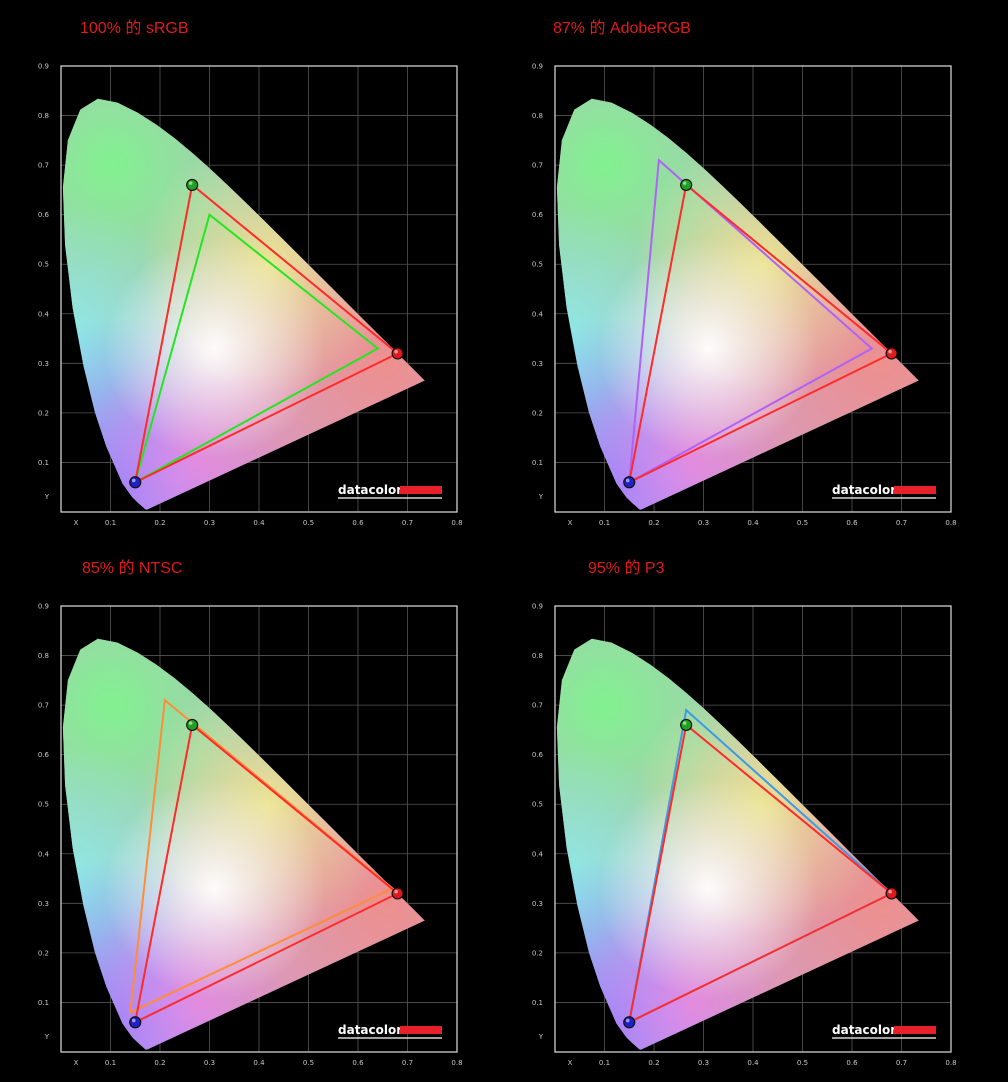 The height and width of the screenshot is (1082, 1008). Describe the element at coordinates (134, 28) in the screenshot. I see `chart-title: 100% 的 sRGB` at that location.